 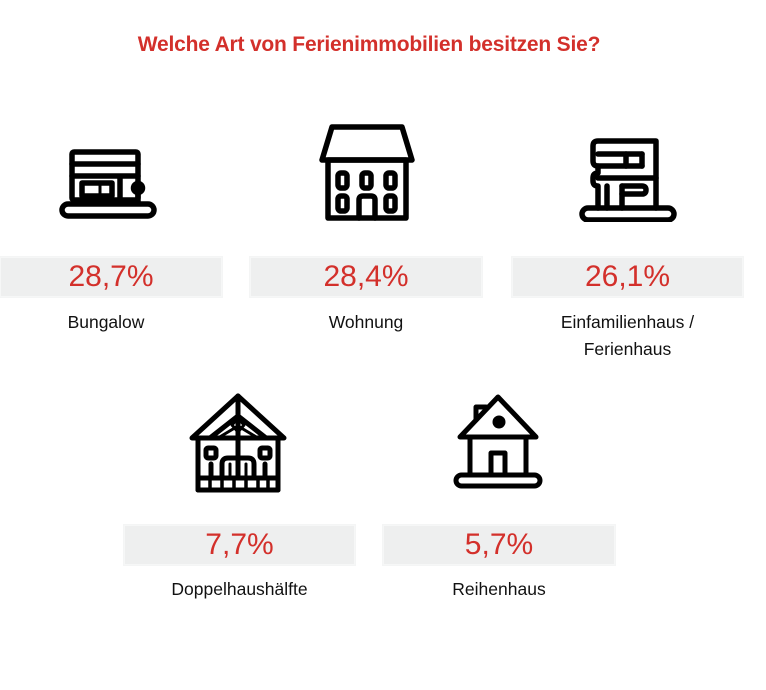 I want to click on percent-box-reihenhaus: 5,7%, so click(x=499, y=545).